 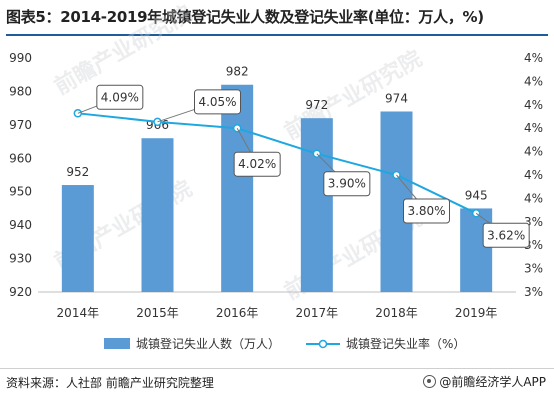 What do you see at coordinates (20, 225) in the screenshot?
I see `left-tick-label: 940` at bounding box center [20, 225].